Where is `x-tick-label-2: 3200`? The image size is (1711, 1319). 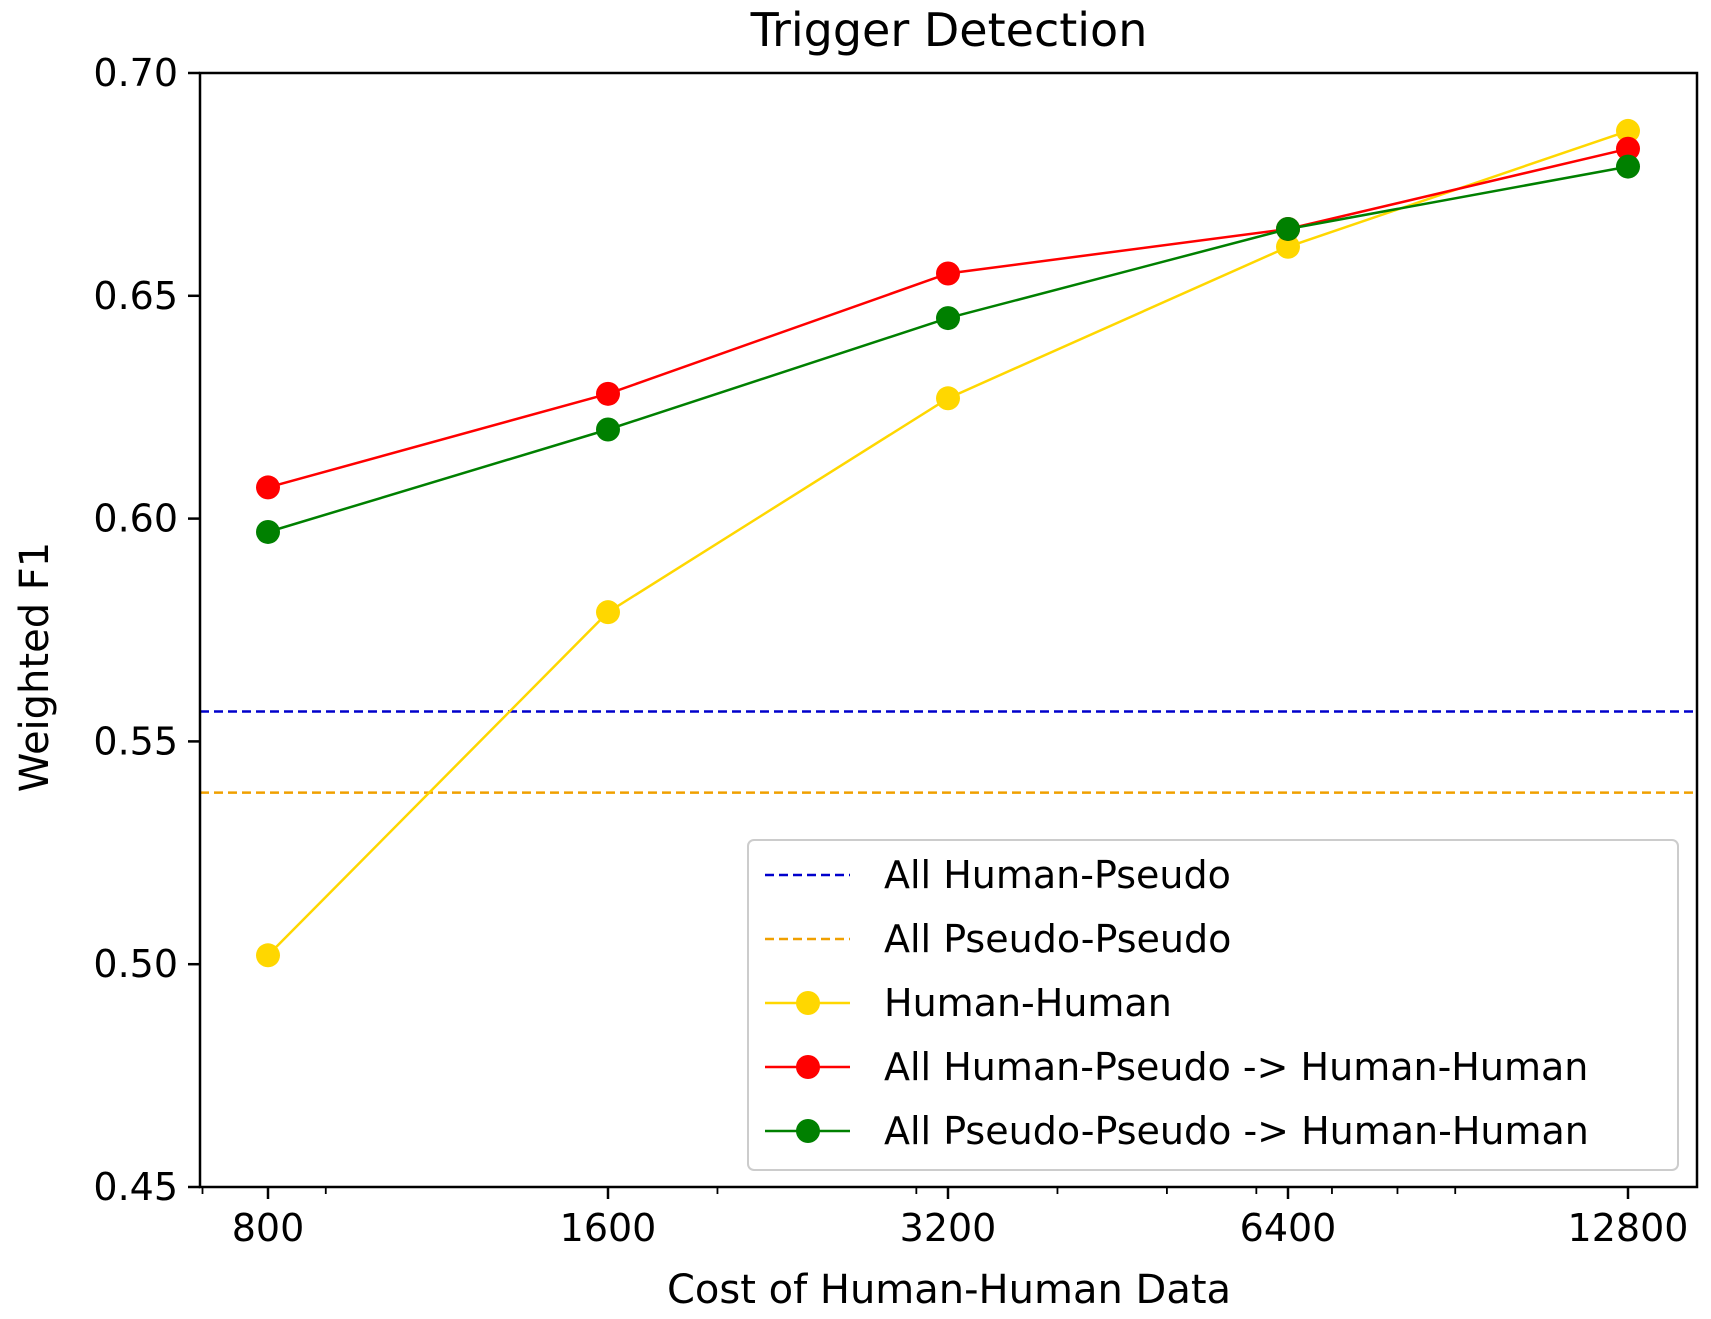 x-tick-label-2: 3200 is located at coordinates (948, 1228).